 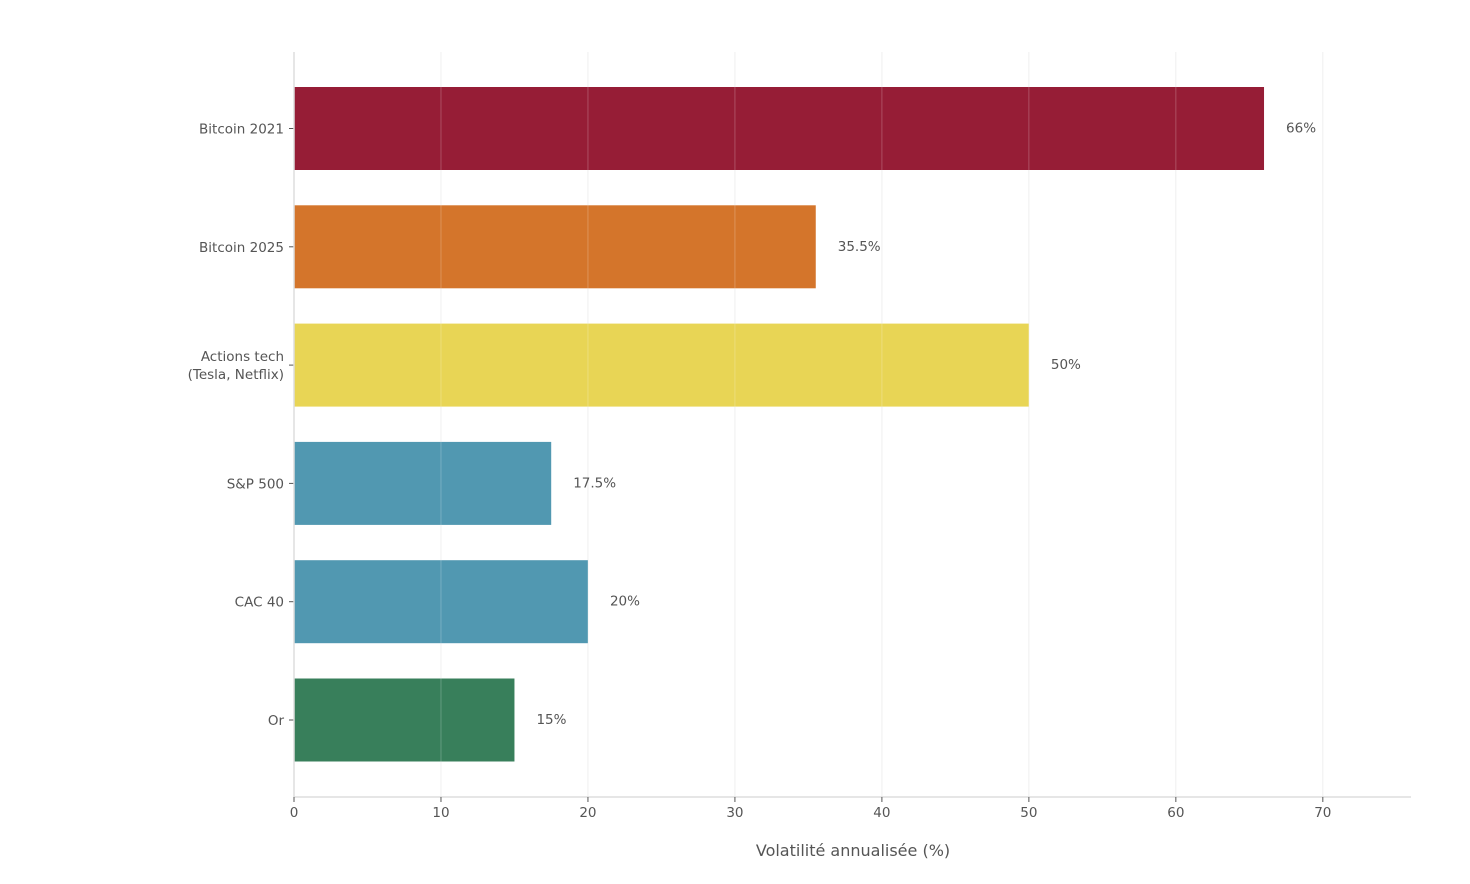 What do you see at coordinates (1066, 365) in the screenshot?
I see `value-label-2: 50%` at bounding box center [1066, 365].